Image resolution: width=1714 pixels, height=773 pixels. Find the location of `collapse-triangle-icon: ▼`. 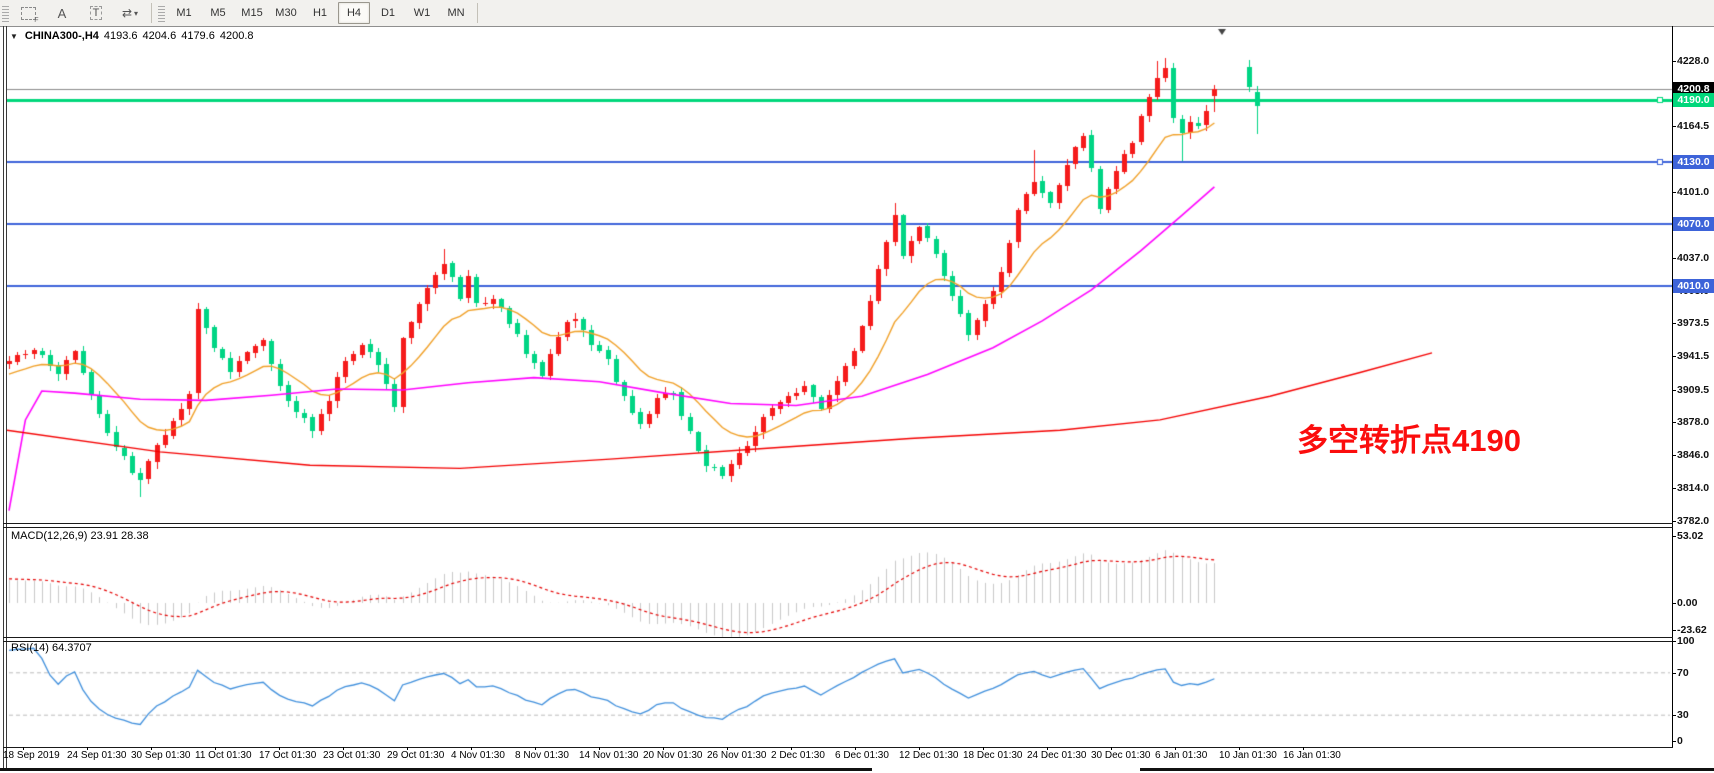

collapse-triangle-icon: ▼ is located at coordinates (14, 36).